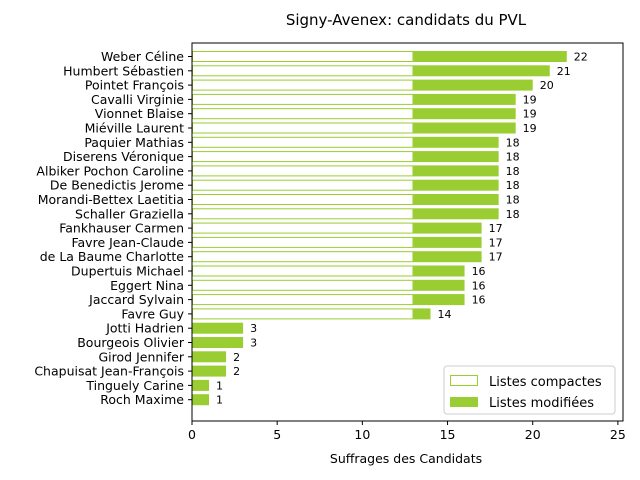 Image resolution: width=640 pixels, height=480 pixels. I want to click on y-tick-label: Cavalli Virginie, so click(137, 99).